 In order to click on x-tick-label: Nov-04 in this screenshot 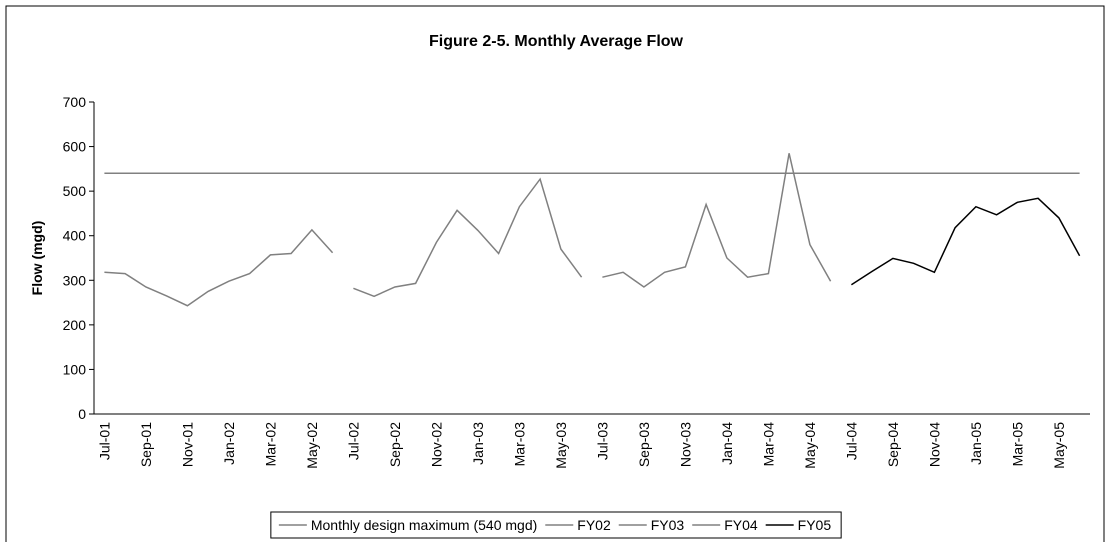, I will do `click(934, 444)`.